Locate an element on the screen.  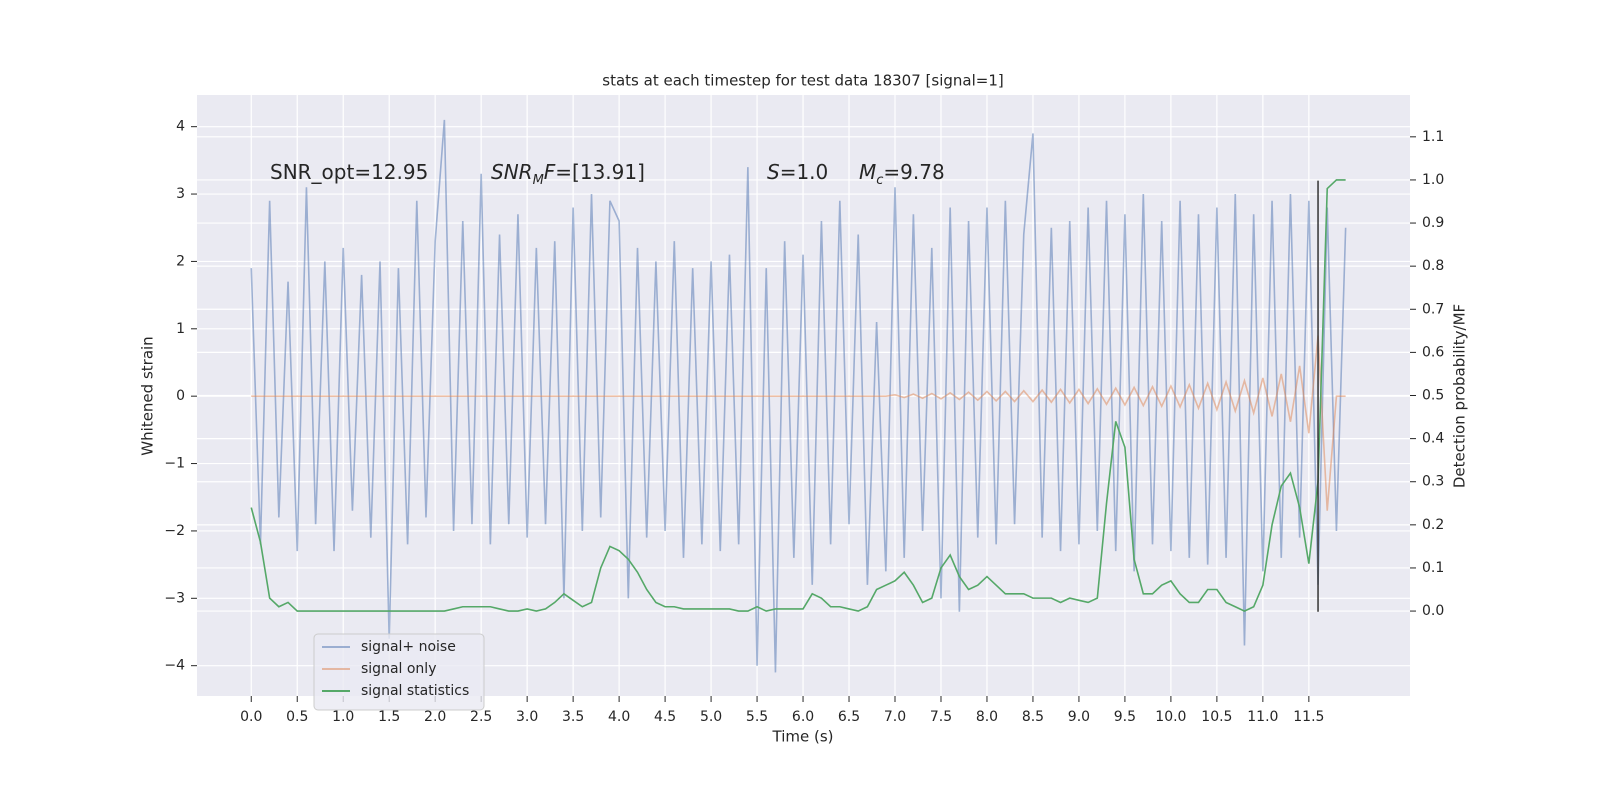
x-tick-label: 5.0 is located at coordinates (711, 717).